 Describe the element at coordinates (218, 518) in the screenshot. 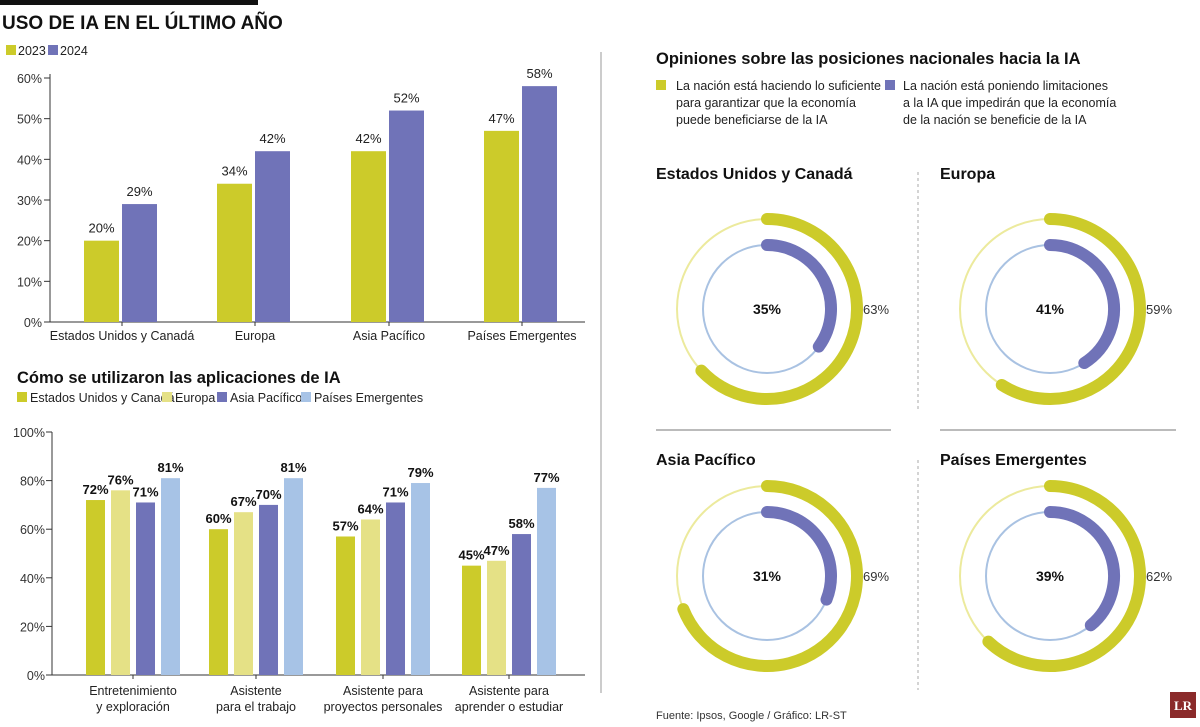

I see `bar-value-label: 60%` at that location.